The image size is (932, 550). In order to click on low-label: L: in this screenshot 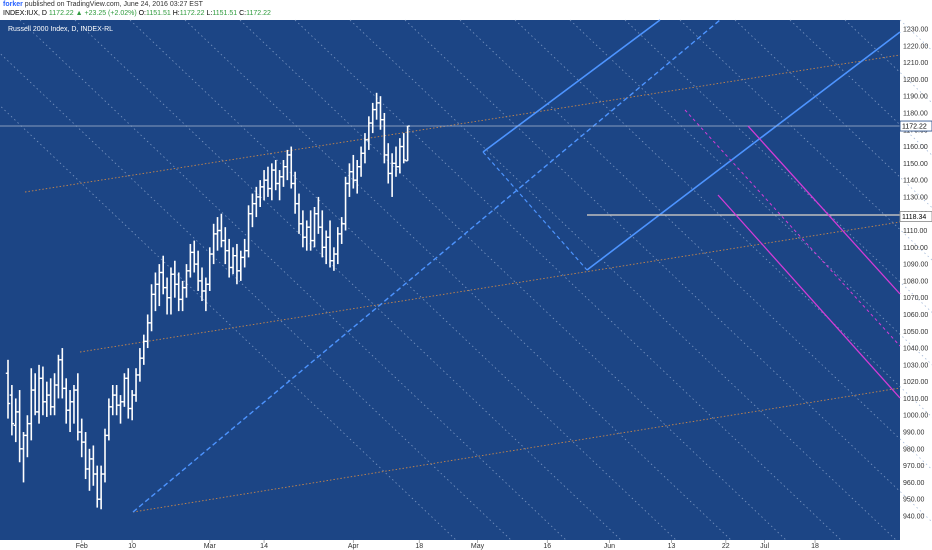, I will do `click(209, 13)`.